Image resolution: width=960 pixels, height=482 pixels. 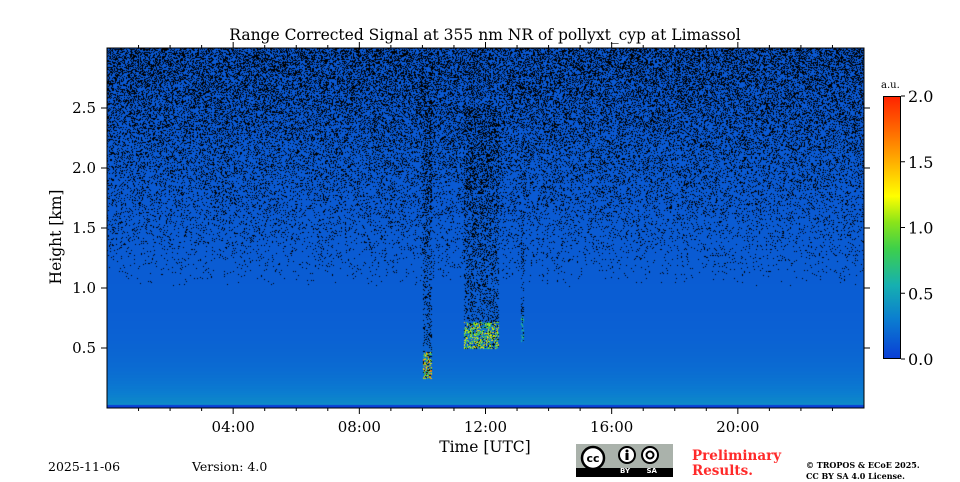 I want to click on preliminary-notice: Preliminary Results., so click(x=736, y=464).